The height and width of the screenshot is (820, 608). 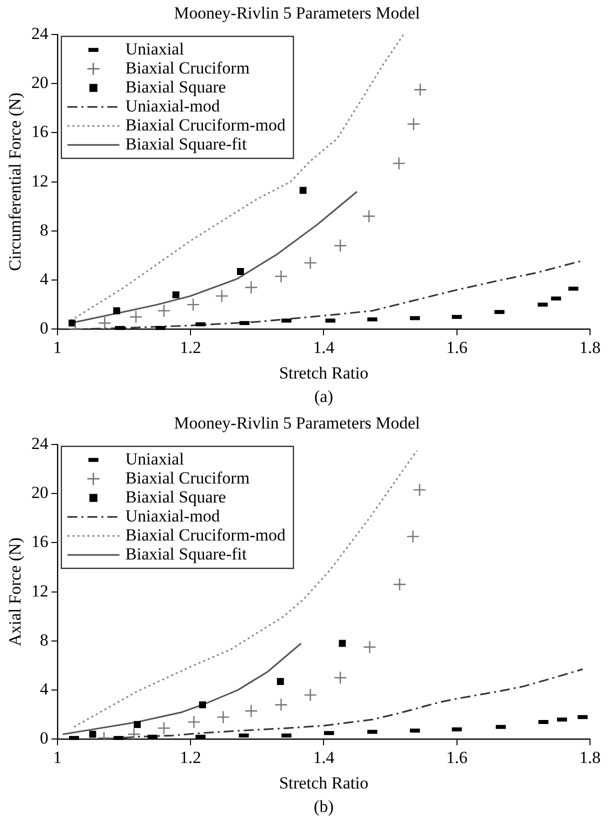 What do you see at coordinates (343, 704) in the screenshot?
I see `line-series` at bounding box center [343, 704].